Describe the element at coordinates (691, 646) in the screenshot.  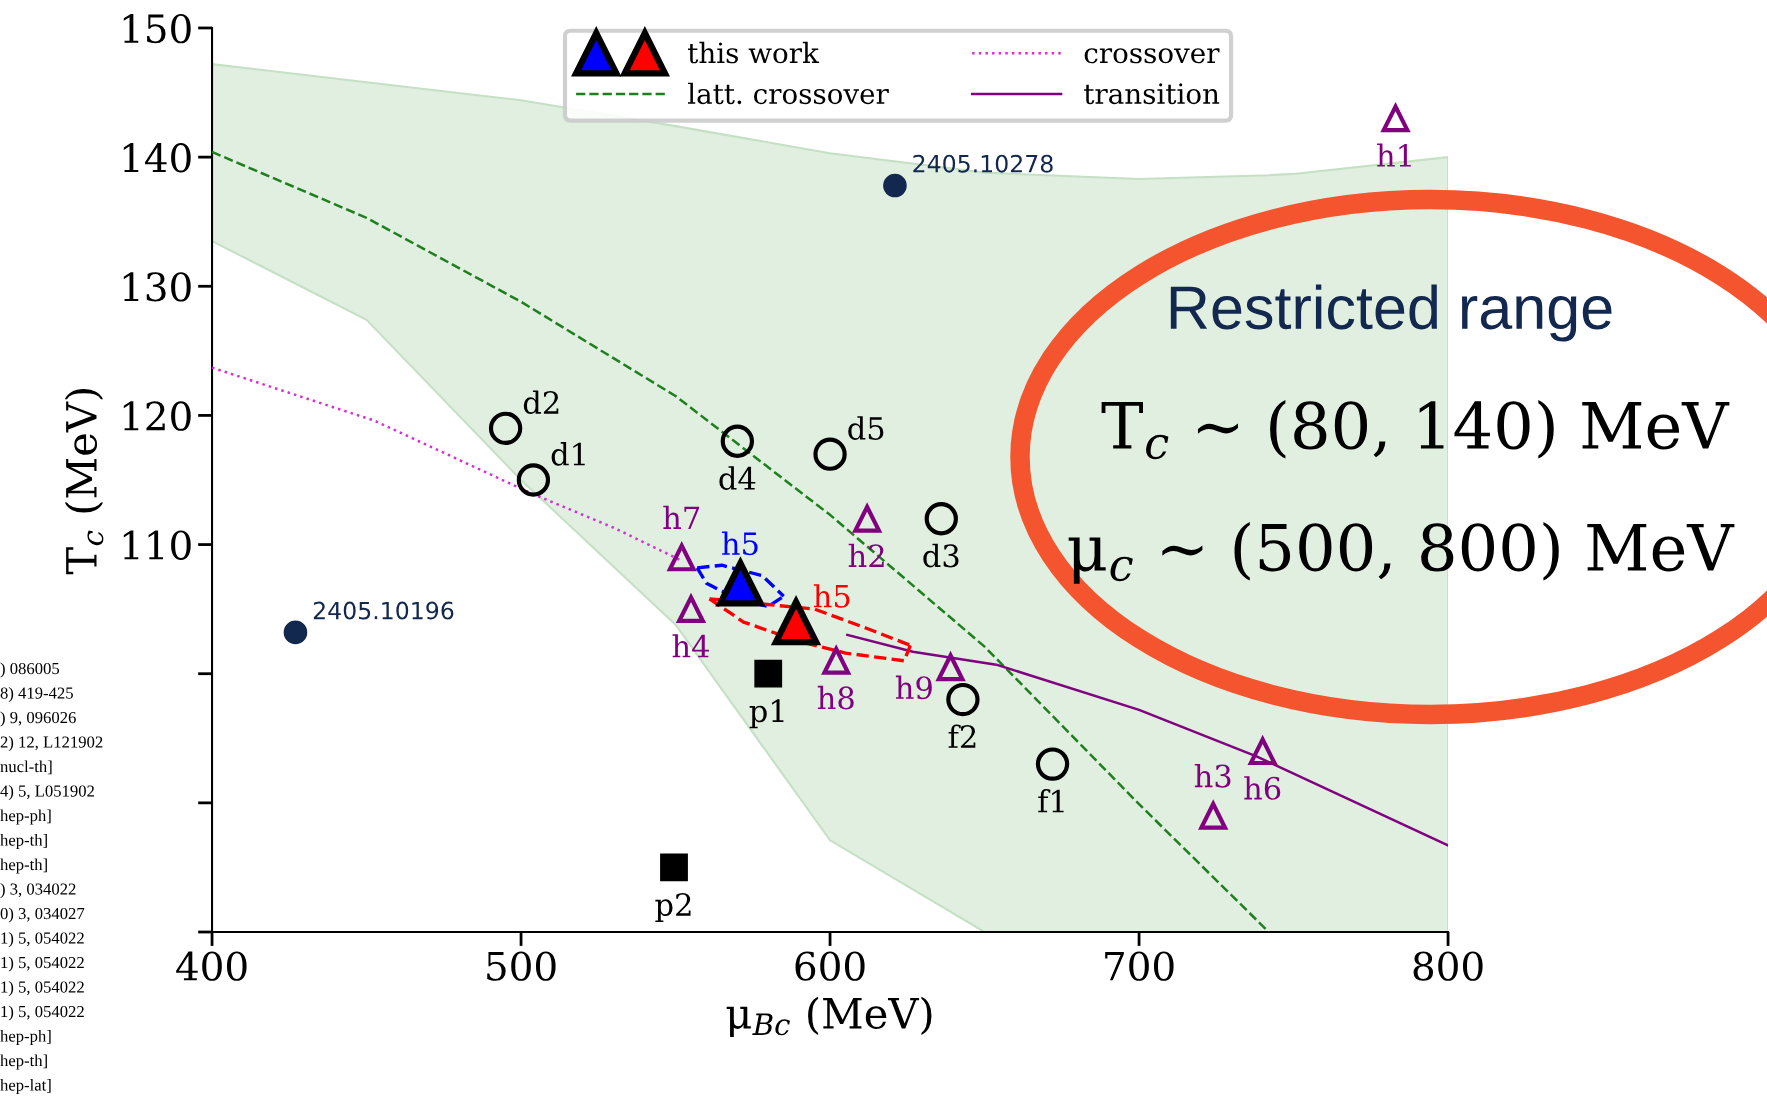
I see `annotation: h4` at that location.